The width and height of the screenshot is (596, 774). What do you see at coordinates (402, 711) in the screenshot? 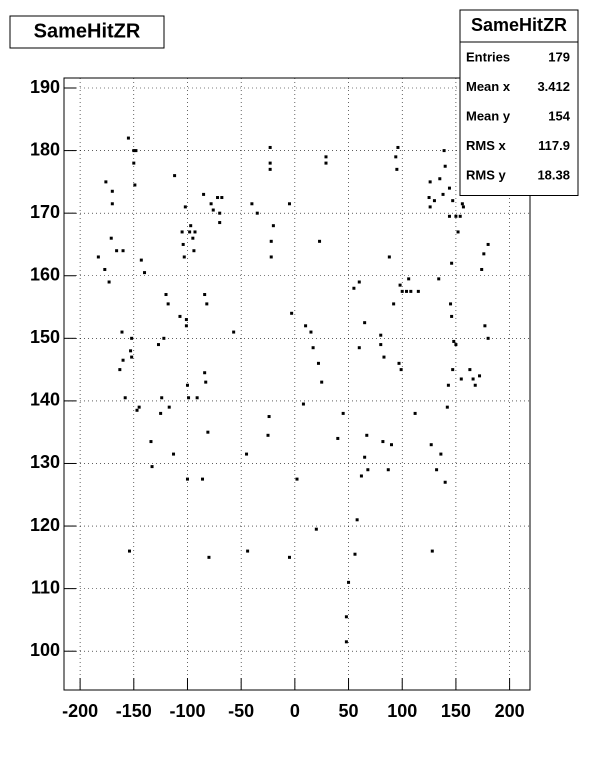
I see `x-tick-label: 100` at bounding box center [402, 711].